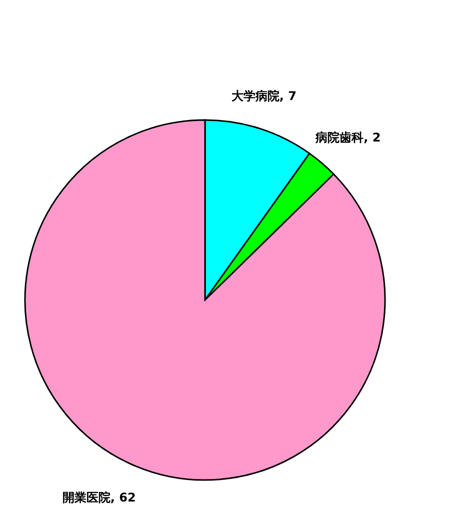 This screenshot has height=514, width=452. Describe the element at coordinates (86, 497) in the screenshot. I see `slice-label: 開業医院` at that location.